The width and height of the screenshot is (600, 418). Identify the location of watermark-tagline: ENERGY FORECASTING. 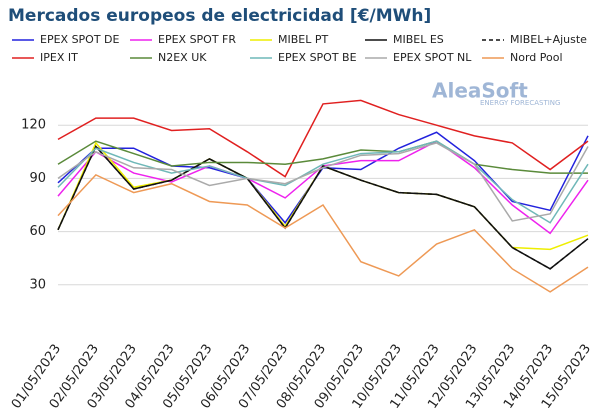
(520, 103).